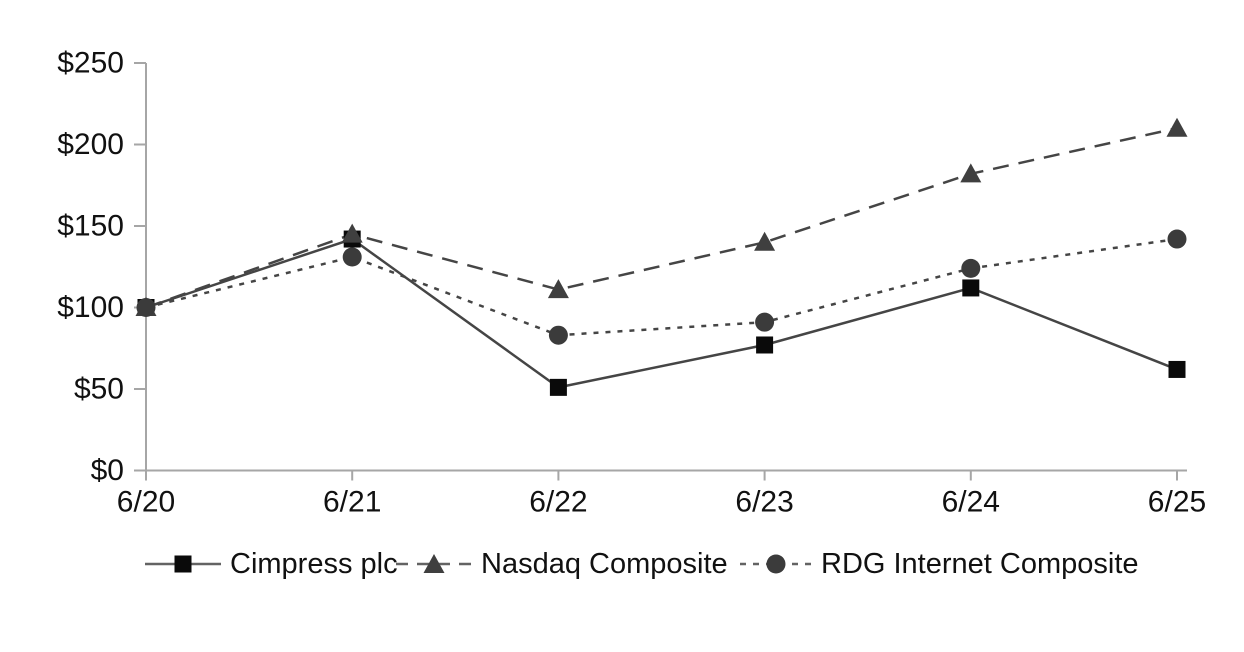 This screenshot has width=1244, height=652. Describe the element at coordinates (183, 564) in the screenshot. I see `legend-marker-square-solid-line` at that location.